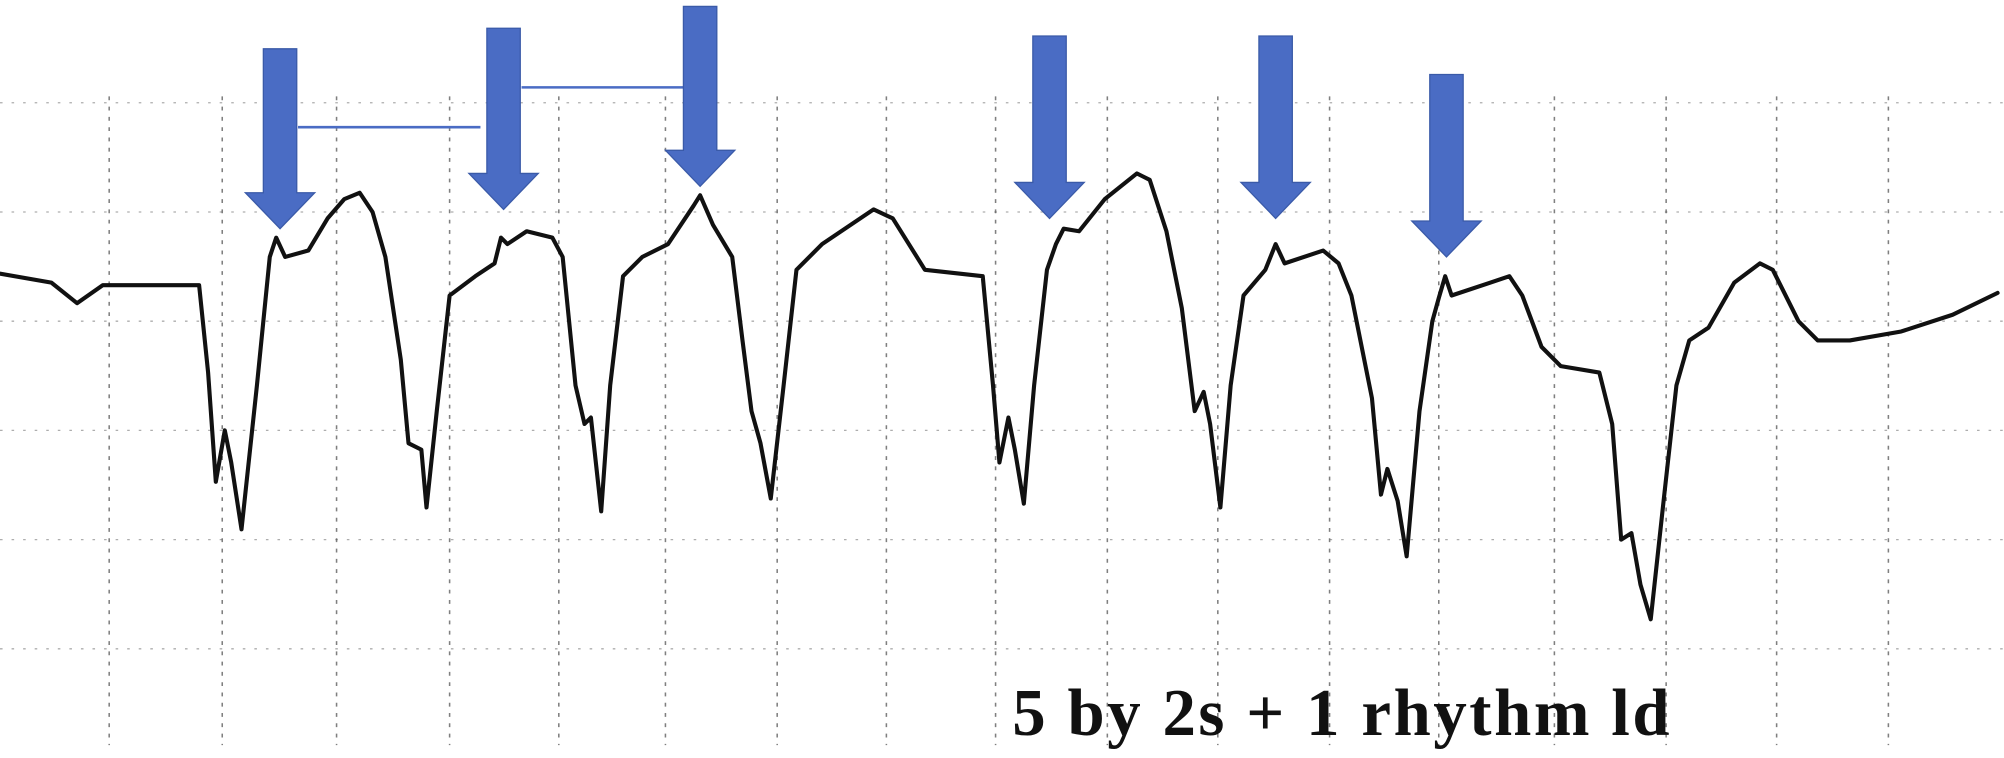 This screenshot has width=2004, height=758. I want to click on annotation: 5 by 2s + 1 rhythm ld, so click(1342, 713).